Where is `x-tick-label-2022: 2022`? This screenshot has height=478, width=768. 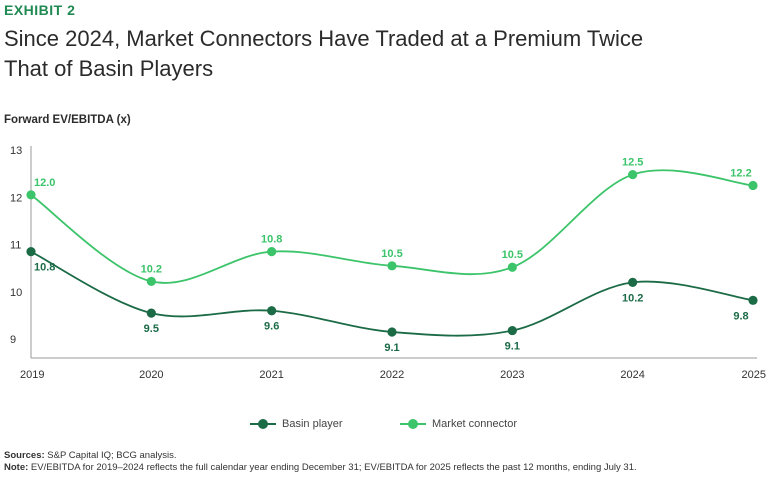
x-tick-label-2022: 2022 is located at coordinates (392, 375).